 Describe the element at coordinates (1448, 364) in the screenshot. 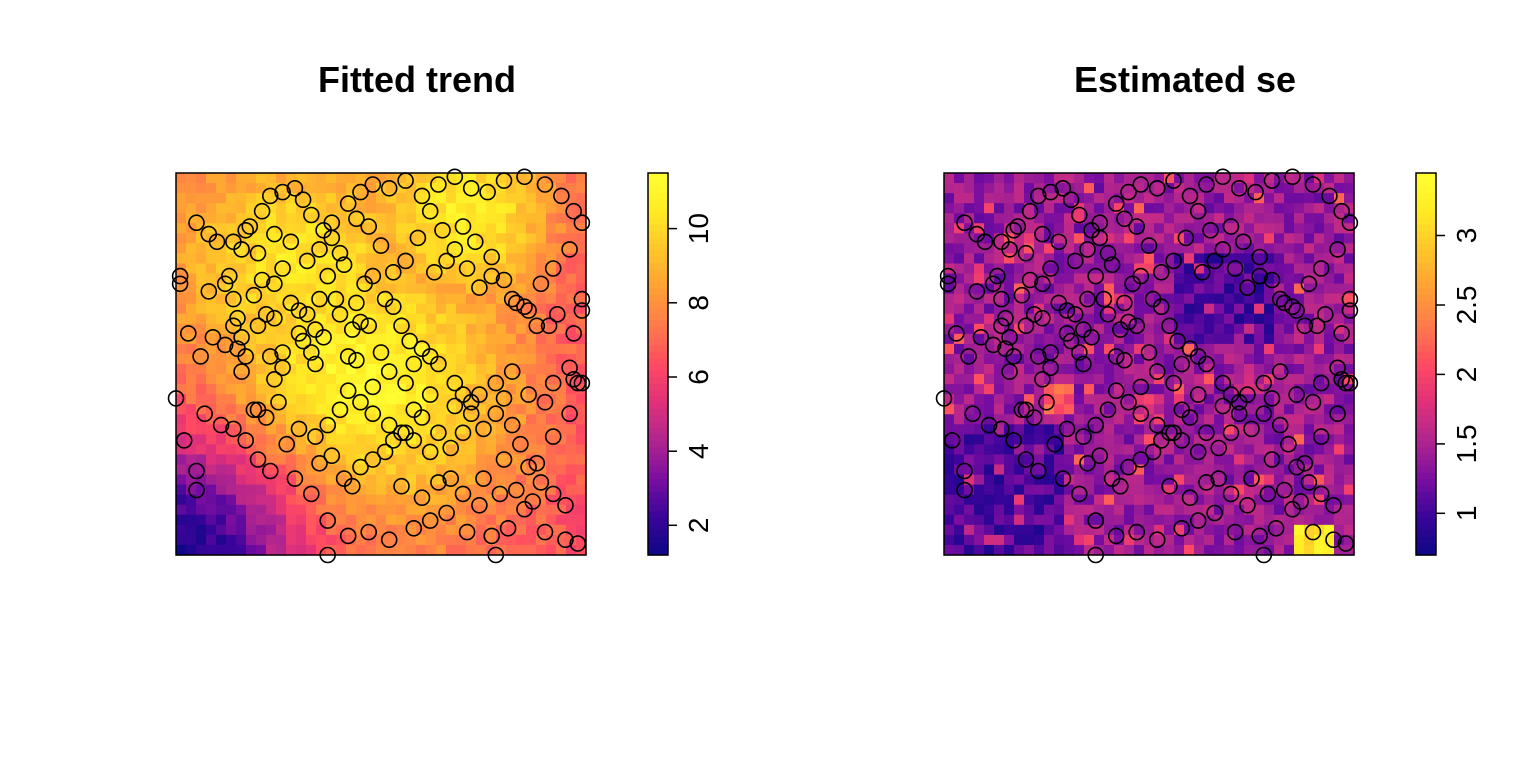

I see `estimated-se-legend: 11.522.53` at that location.